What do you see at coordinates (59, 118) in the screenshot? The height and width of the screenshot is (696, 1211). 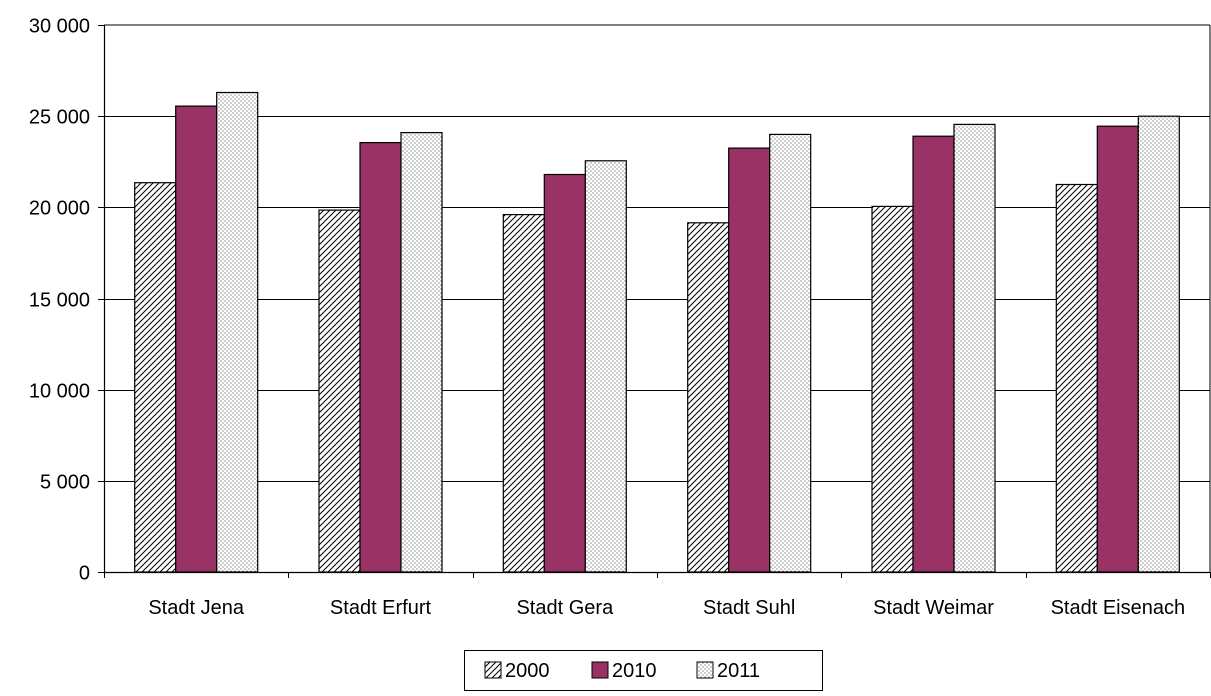 I see `y-tick-label: 25 000` at bounding box center [59, 118].